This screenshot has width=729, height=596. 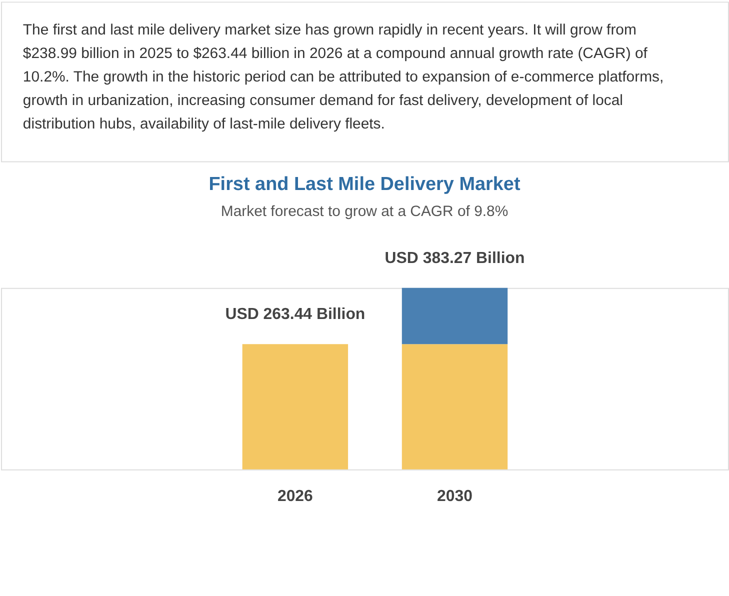 What do you see at coordinates (295, 315) in the screenshot?
I see `total-label: USD 263.44 Billion` at bounding box center [295, 315].